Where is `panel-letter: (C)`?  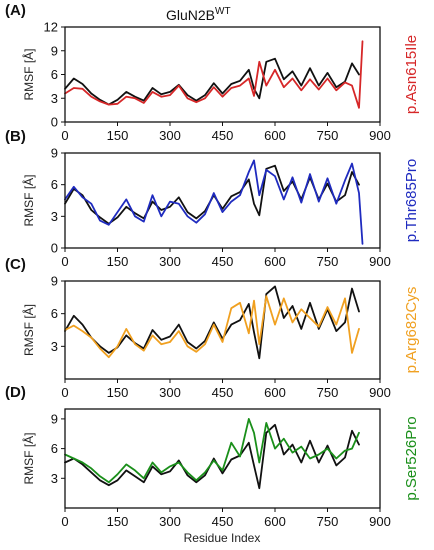
panel-letter: (C) is located at coordinates (15, 264).